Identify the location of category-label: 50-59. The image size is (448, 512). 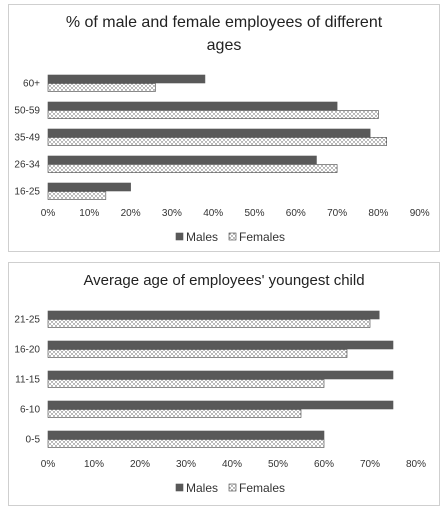
(27, 111).